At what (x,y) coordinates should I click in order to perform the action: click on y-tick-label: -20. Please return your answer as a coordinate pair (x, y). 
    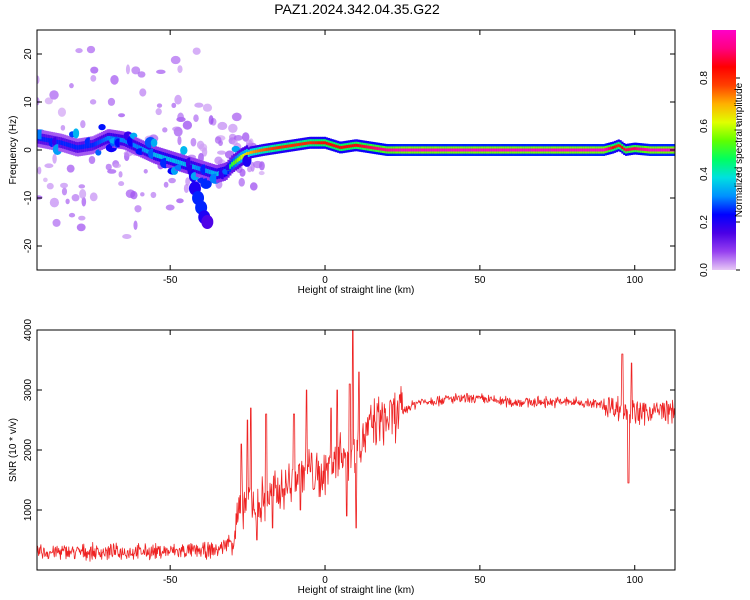
    Looking at the image, I should click on (28, 245).